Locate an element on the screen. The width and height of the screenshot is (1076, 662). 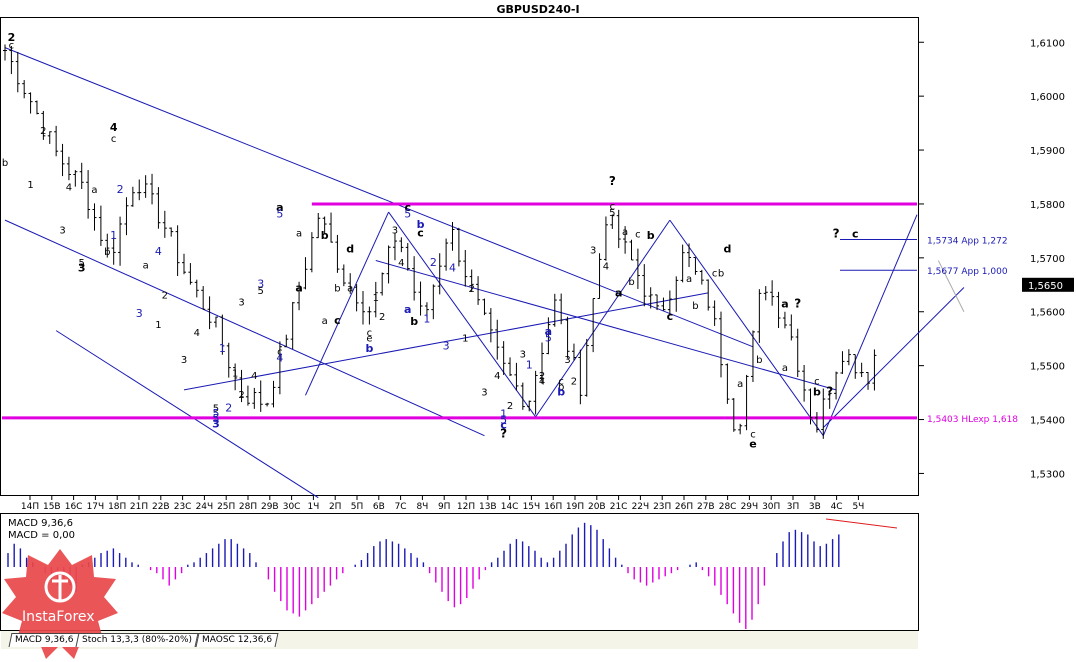
wave-label: d is located at coordinates (727, 248).